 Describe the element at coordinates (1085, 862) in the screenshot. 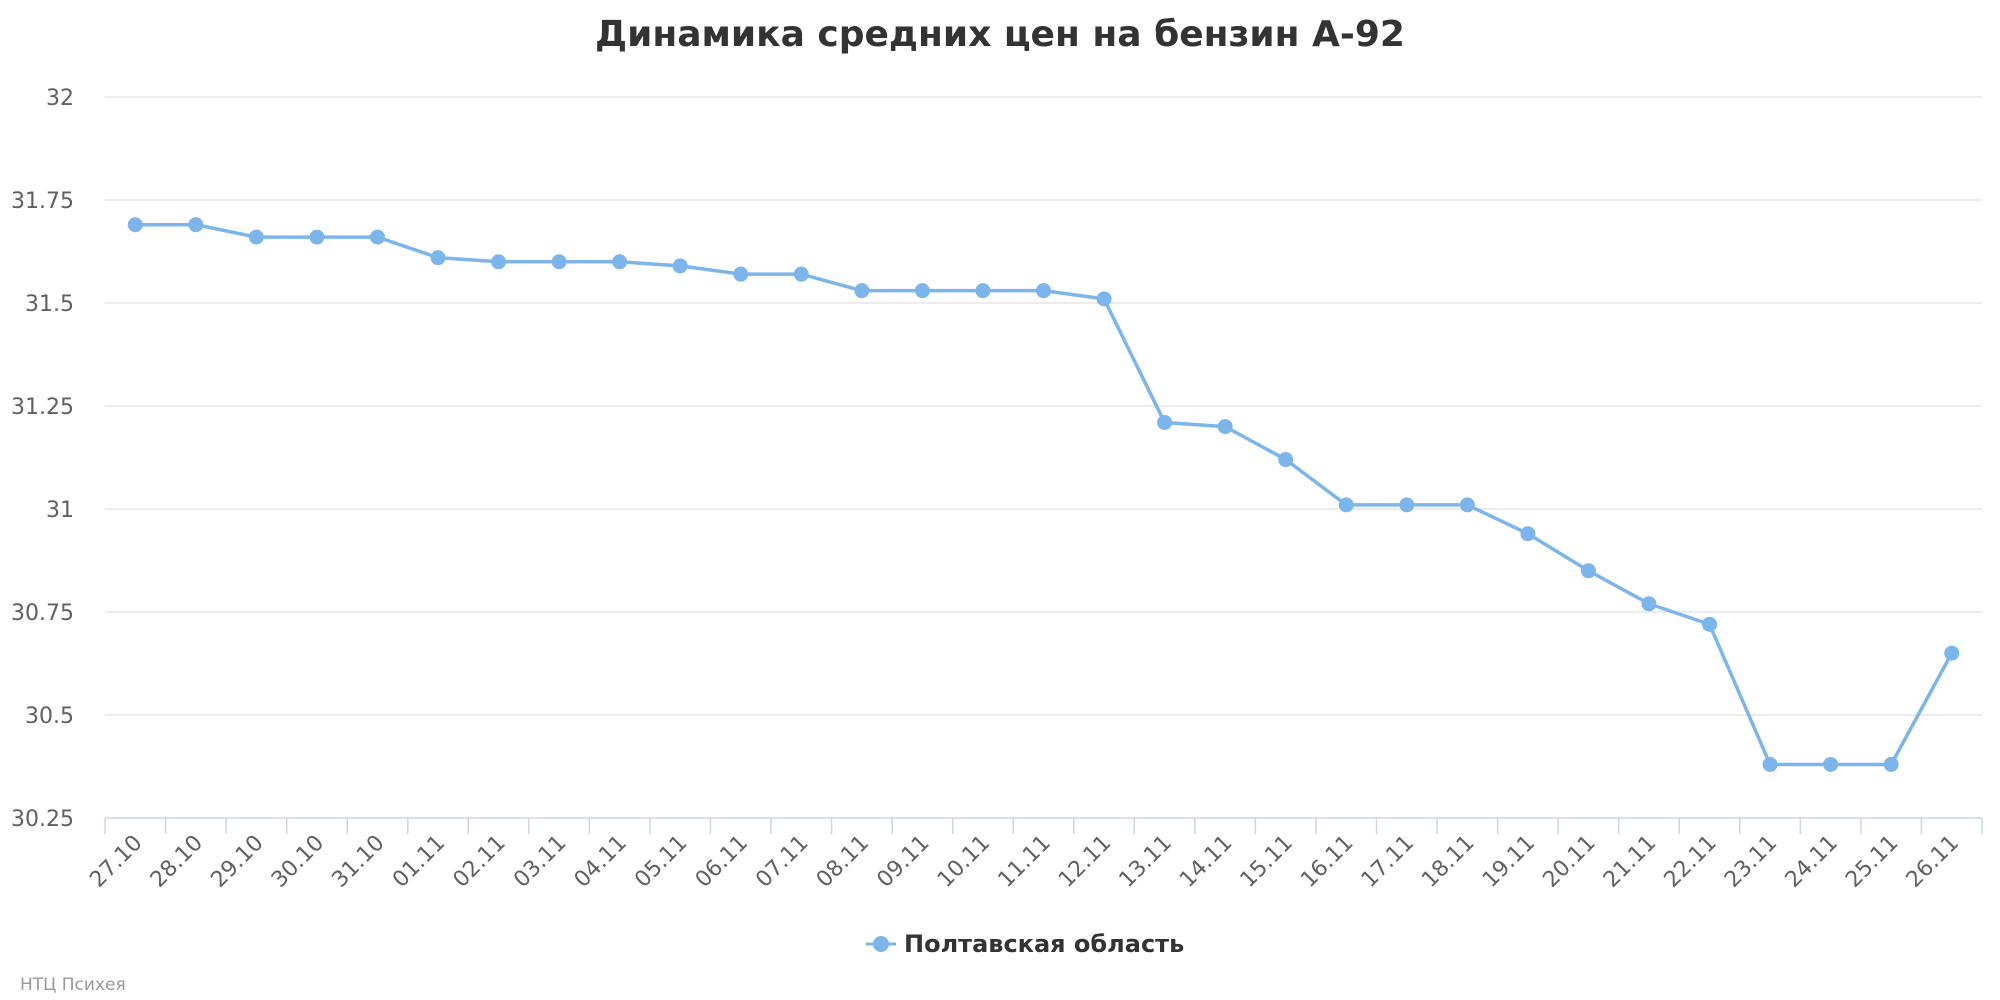

I see `x-tick-label: 12.11` at that location.